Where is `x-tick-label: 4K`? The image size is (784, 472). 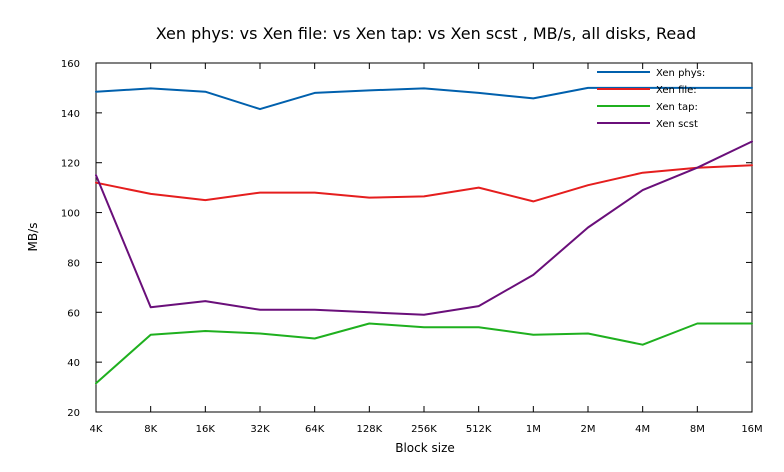
x-tick-label: 4K is located at coordinates (96, 429).